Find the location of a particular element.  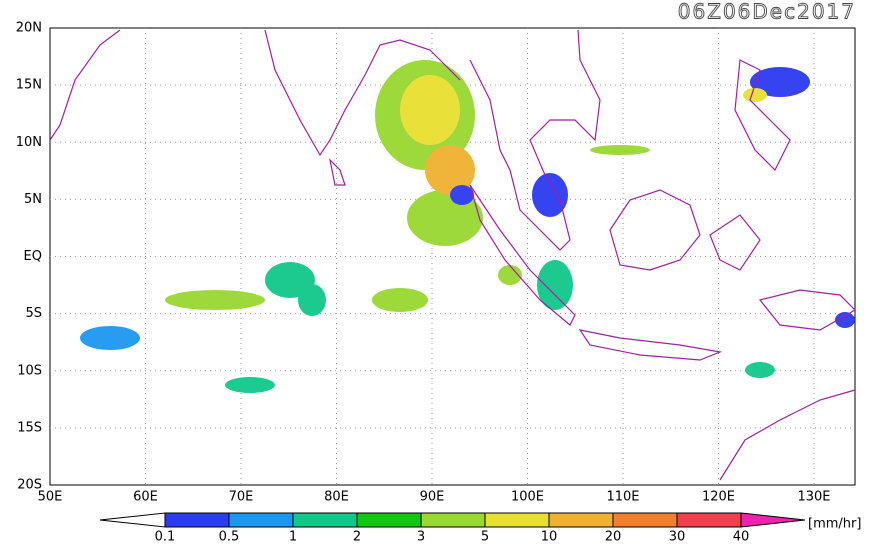

colorbar-label: 0.5 is located at coordinates (229, 537).